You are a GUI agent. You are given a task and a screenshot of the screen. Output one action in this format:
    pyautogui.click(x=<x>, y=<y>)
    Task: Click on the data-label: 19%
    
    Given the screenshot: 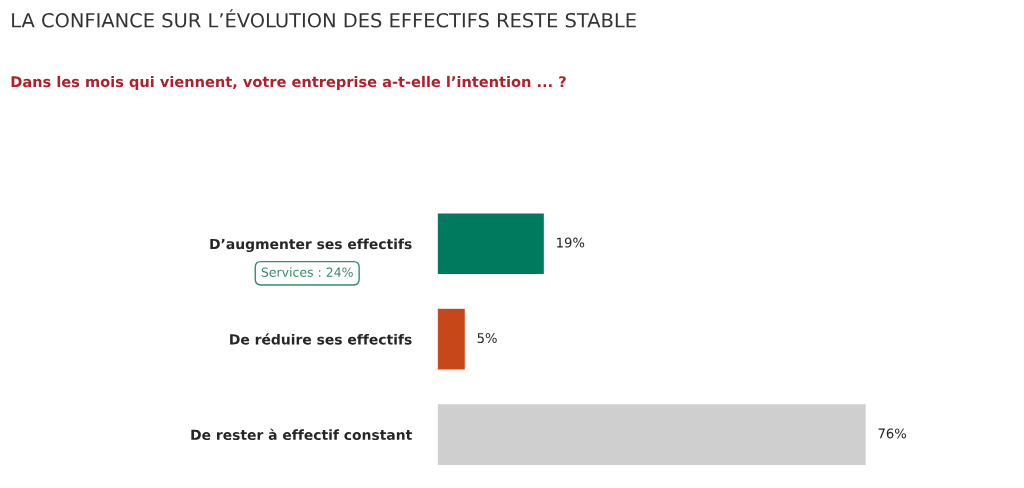 What is the action you would take?
    pyautogui.click(x=571, y=242)
    